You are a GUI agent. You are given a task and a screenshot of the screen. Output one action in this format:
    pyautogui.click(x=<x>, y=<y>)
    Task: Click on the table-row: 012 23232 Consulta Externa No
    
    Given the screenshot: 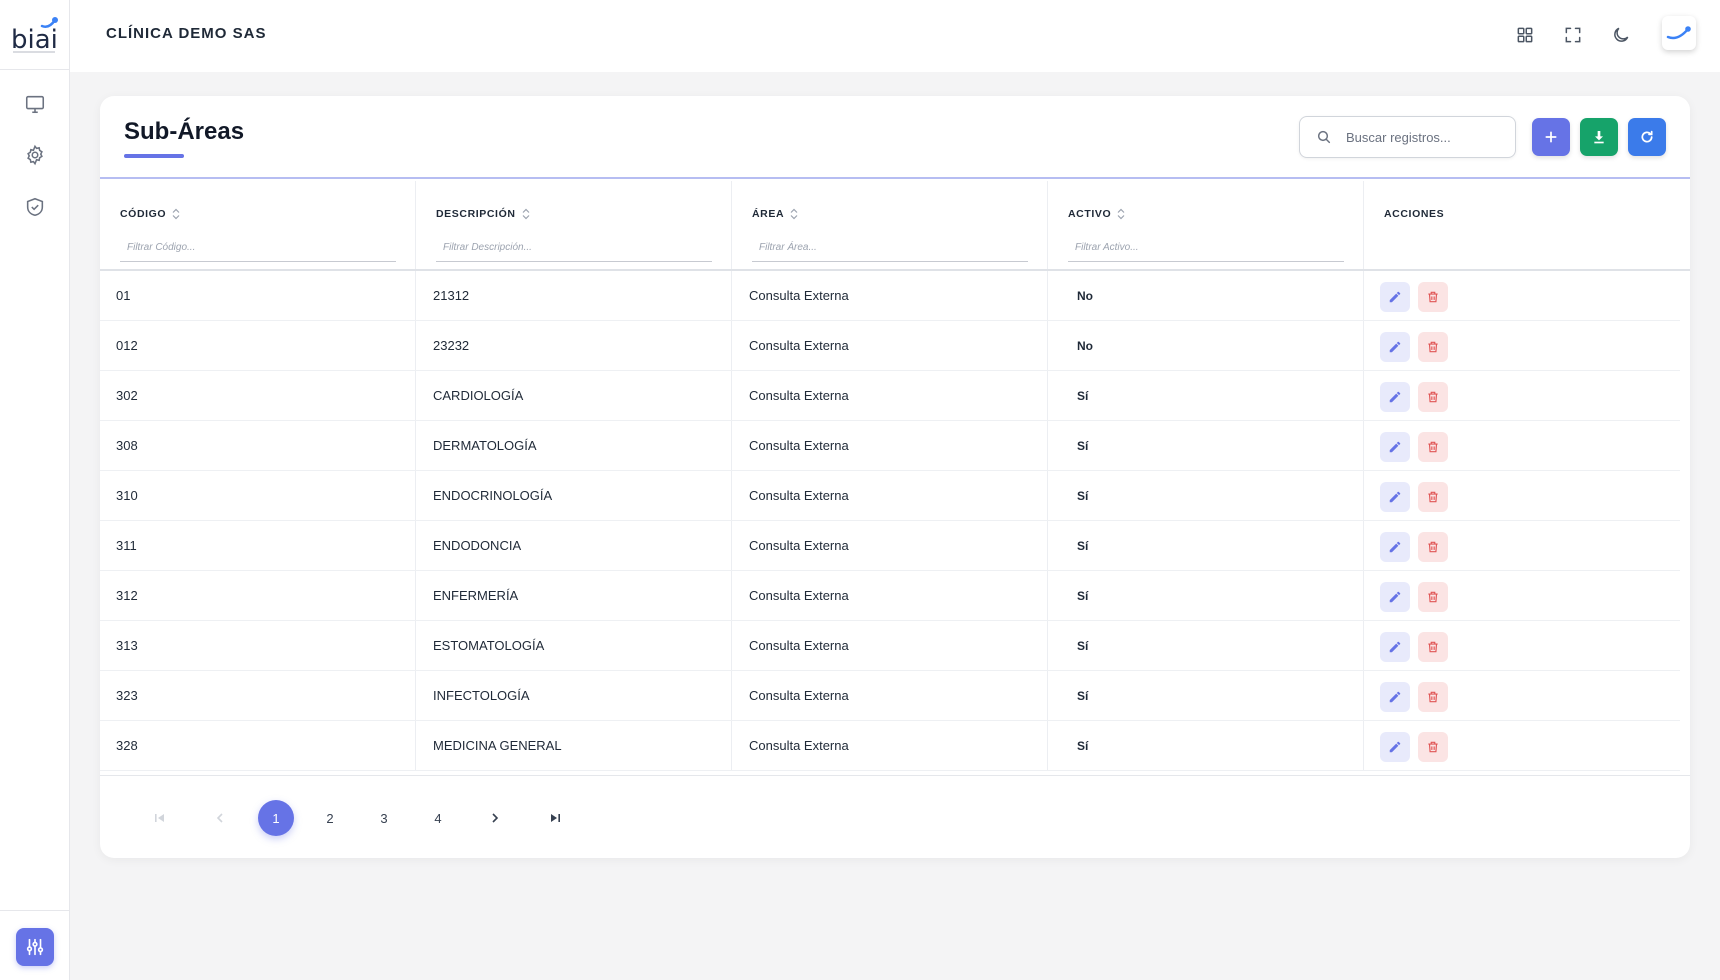 What is the action you would take?
    pyautogui.click(x=890, y=346)
    